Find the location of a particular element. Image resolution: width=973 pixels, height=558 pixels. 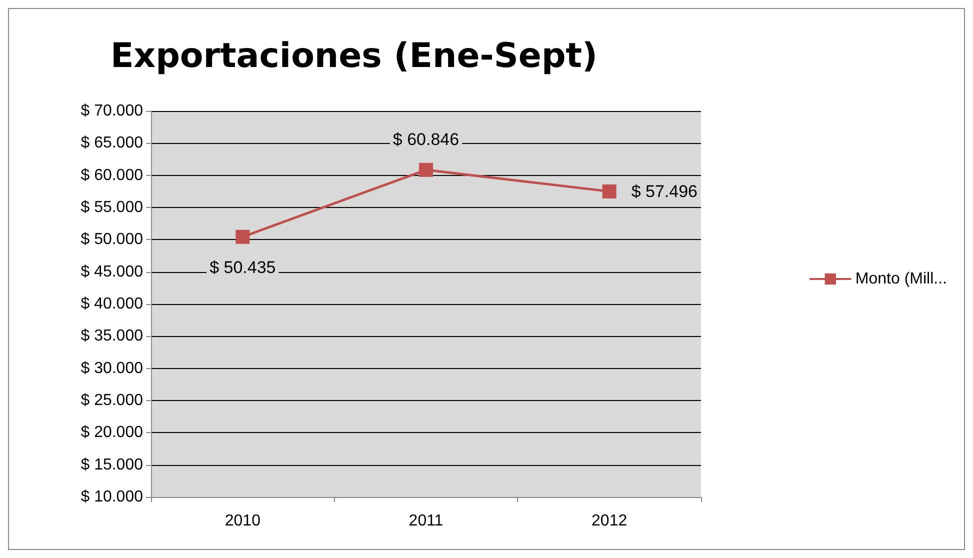

data-label: $ 60.846 is located at coordinates (426, 139).